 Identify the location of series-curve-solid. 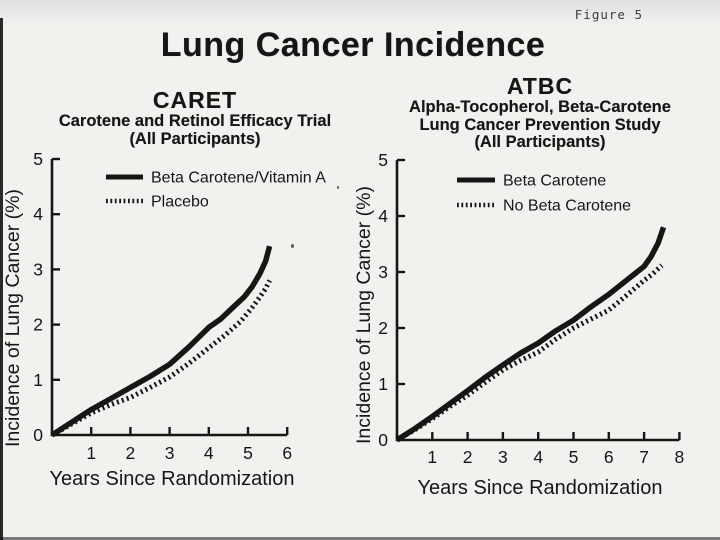
(161, 341).